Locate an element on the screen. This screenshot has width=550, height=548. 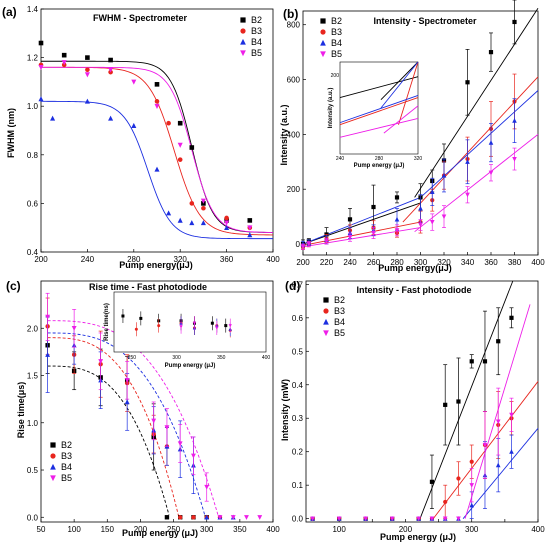
panel-a-ytick-label: 0.8 is located at coordinates (33, 155).